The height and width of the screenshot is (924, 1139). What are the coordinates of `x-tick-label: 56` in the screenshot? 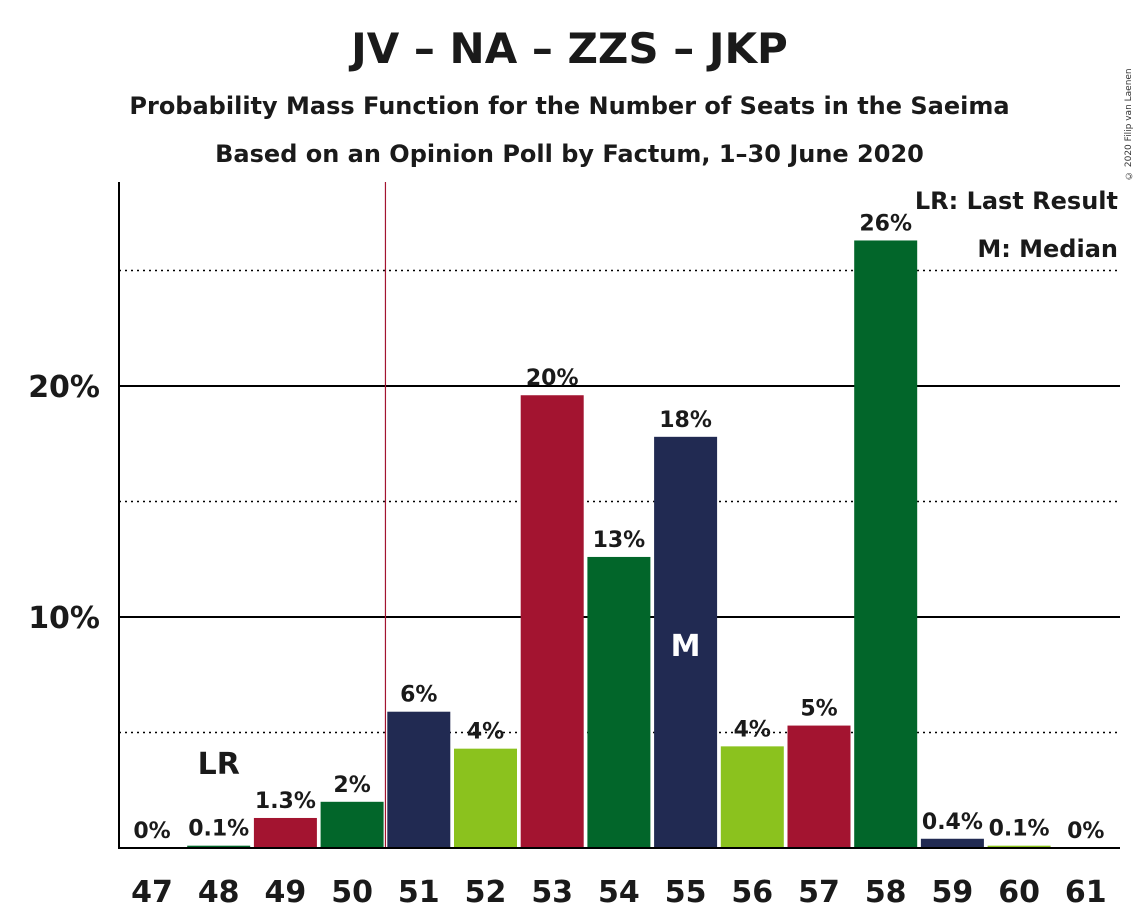 It's located at (752, 892).